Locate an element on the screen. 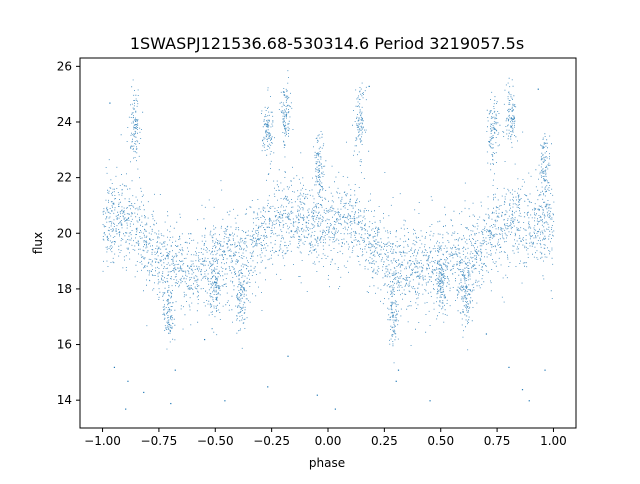  y-axis-label: flux is located at coordinates (38, 243).